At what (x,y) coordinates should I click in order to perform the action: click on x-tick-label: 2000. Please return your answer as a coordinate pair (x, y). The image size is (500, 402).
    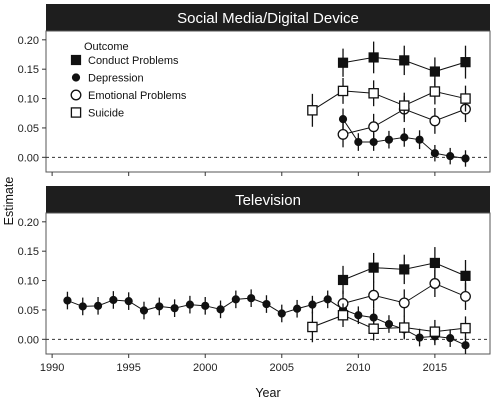
    Looking at the image, I should click on (205, 368).